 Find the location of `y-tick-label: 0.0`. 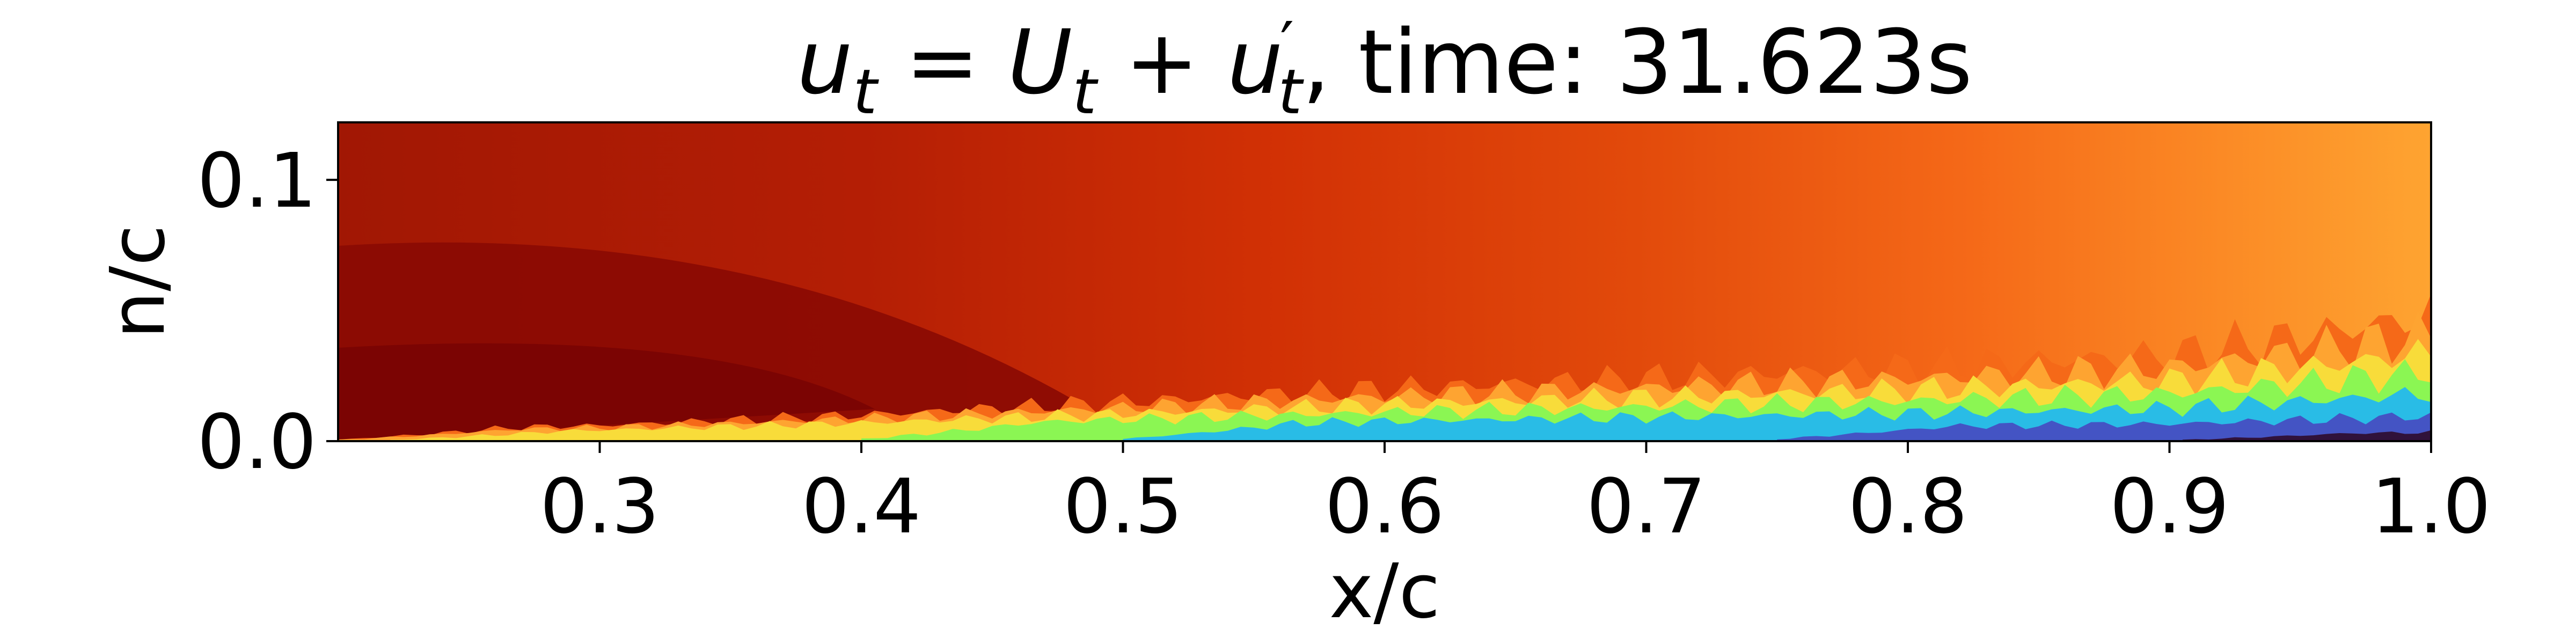

y-tick-label: 0.0 is located at coordinates (257, 442).